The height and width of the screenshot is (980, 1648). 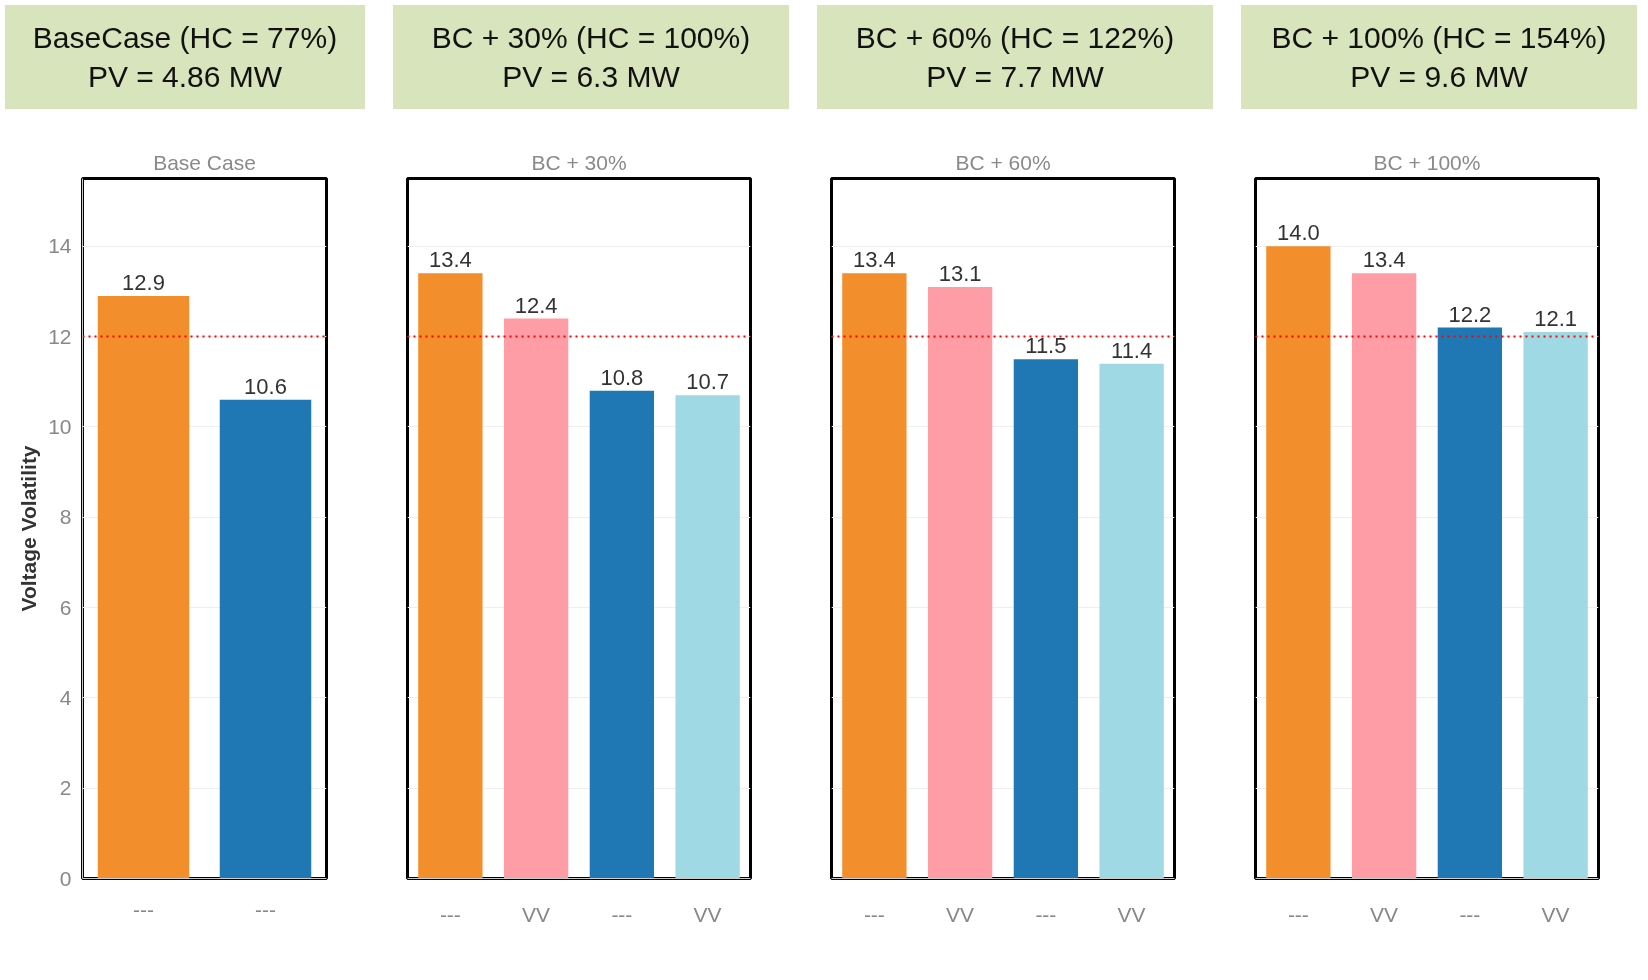 What do you see at coordinates (185, 38) in the screenshot?
I see `chart-title: BaseCase (HC = 77%)` at bounding box center [185, 38].